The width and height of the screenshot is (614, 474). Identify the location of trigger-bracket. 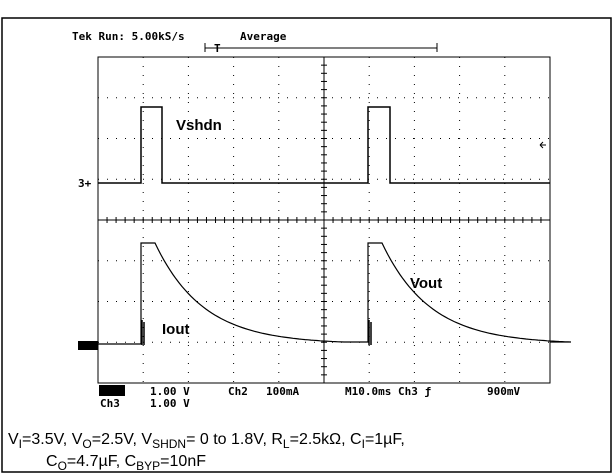
(321, 47).